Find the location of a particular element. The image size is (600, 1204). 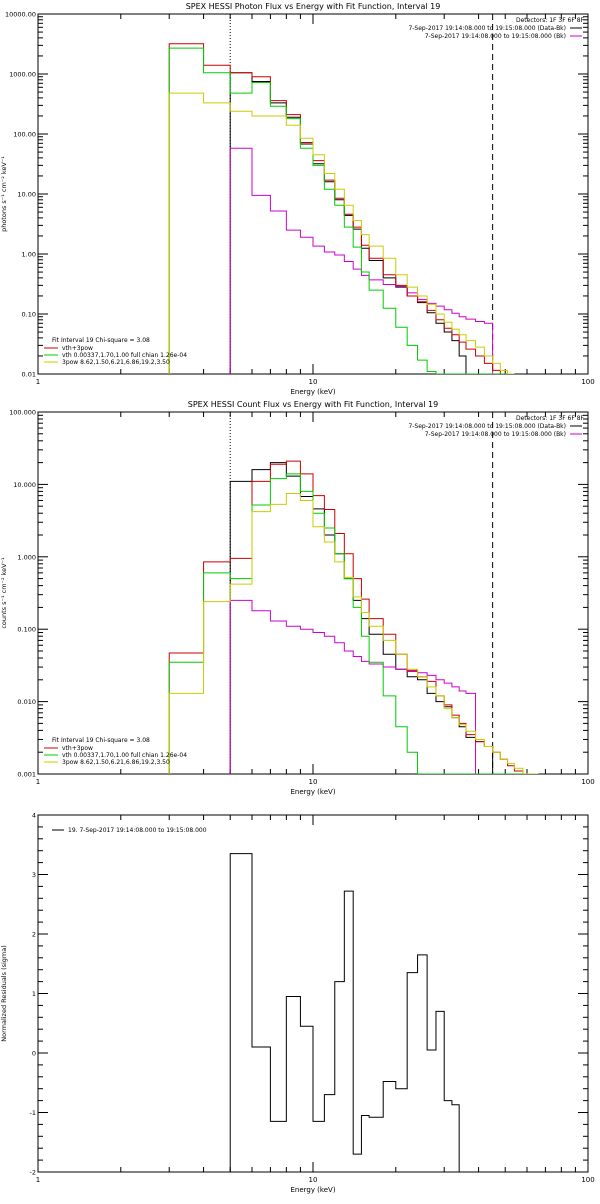

series-residuals is located at coordinates (344, 1012).